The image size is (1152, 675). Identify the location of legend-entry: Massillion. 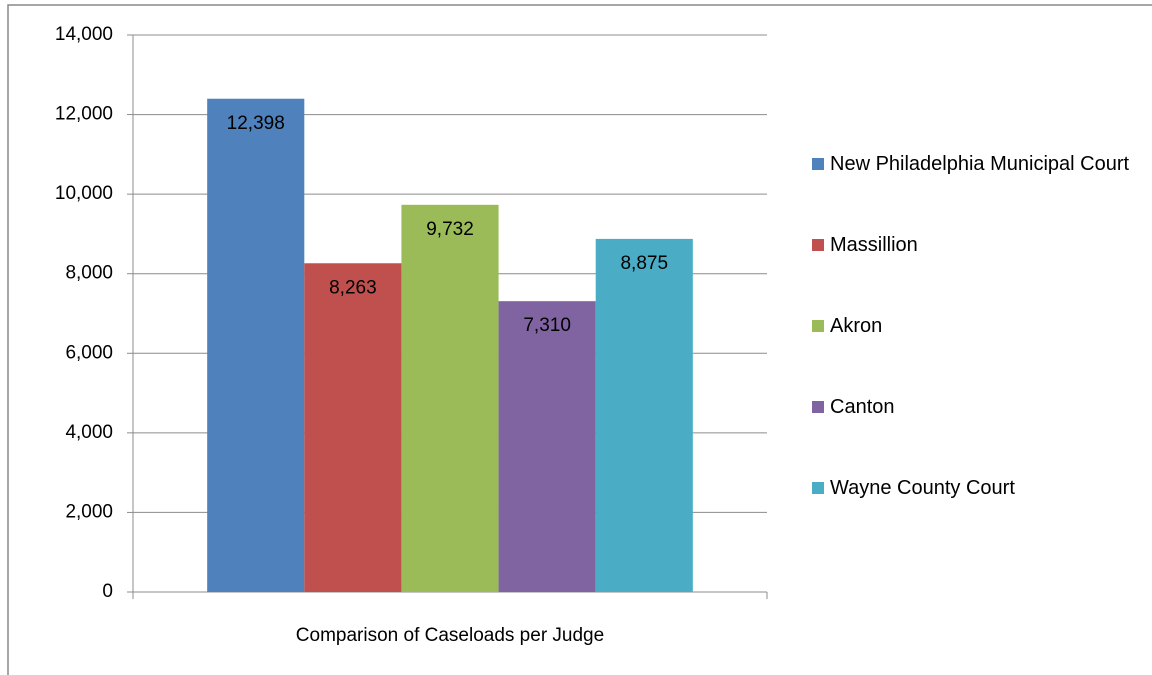
(971, 245).